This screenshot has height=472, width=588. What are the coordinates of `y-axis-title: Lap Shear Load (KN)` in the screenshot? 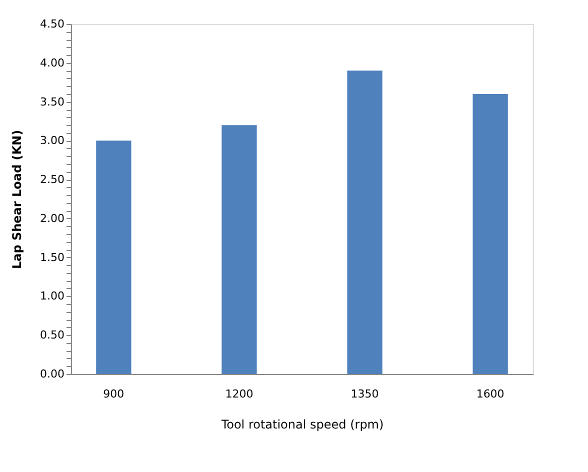 It's located at (17, 200).